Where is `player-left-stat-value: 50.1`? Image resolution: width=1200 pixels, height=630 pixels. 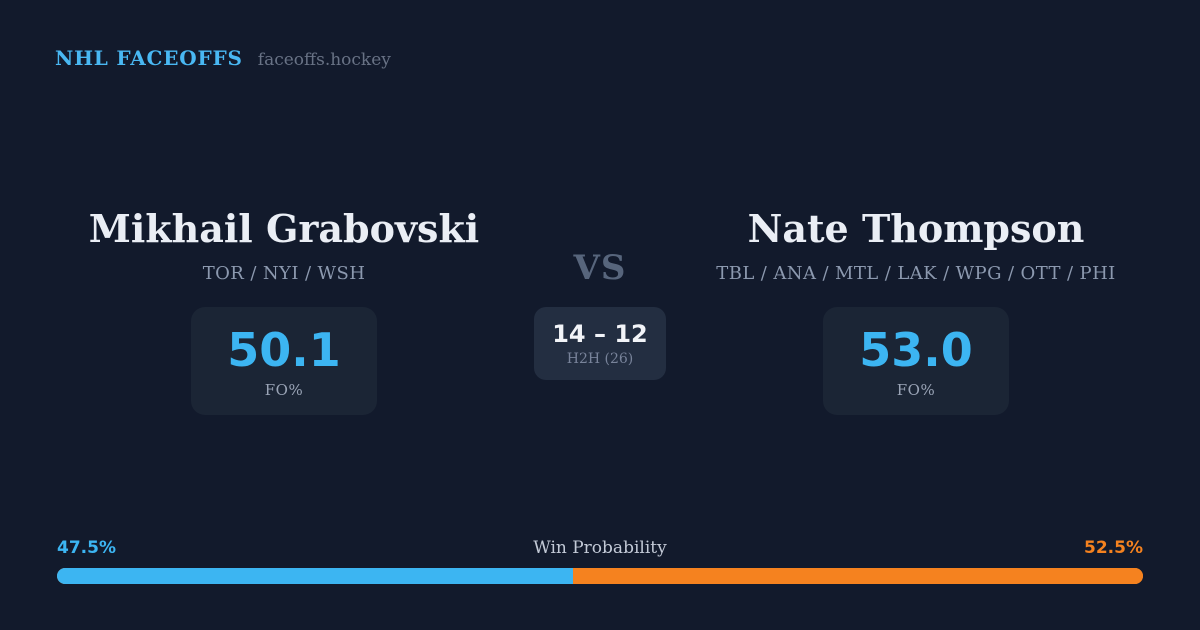
player-left-stat-value: 50.1 is located at coordinates (284, 350).